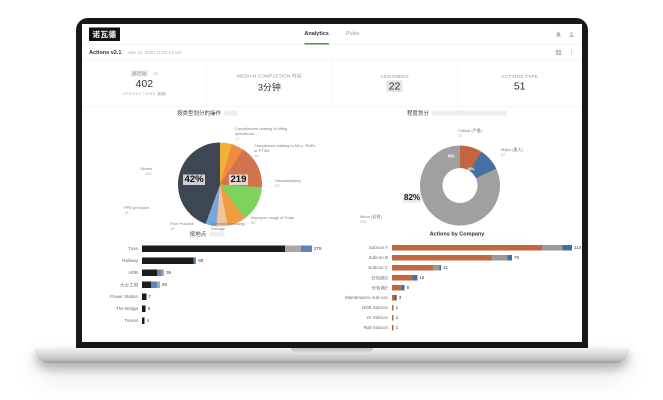 The height and width of the screenshot is (400, 663). I want to click on kpi-label: 总行动 45, so click(144, 73).